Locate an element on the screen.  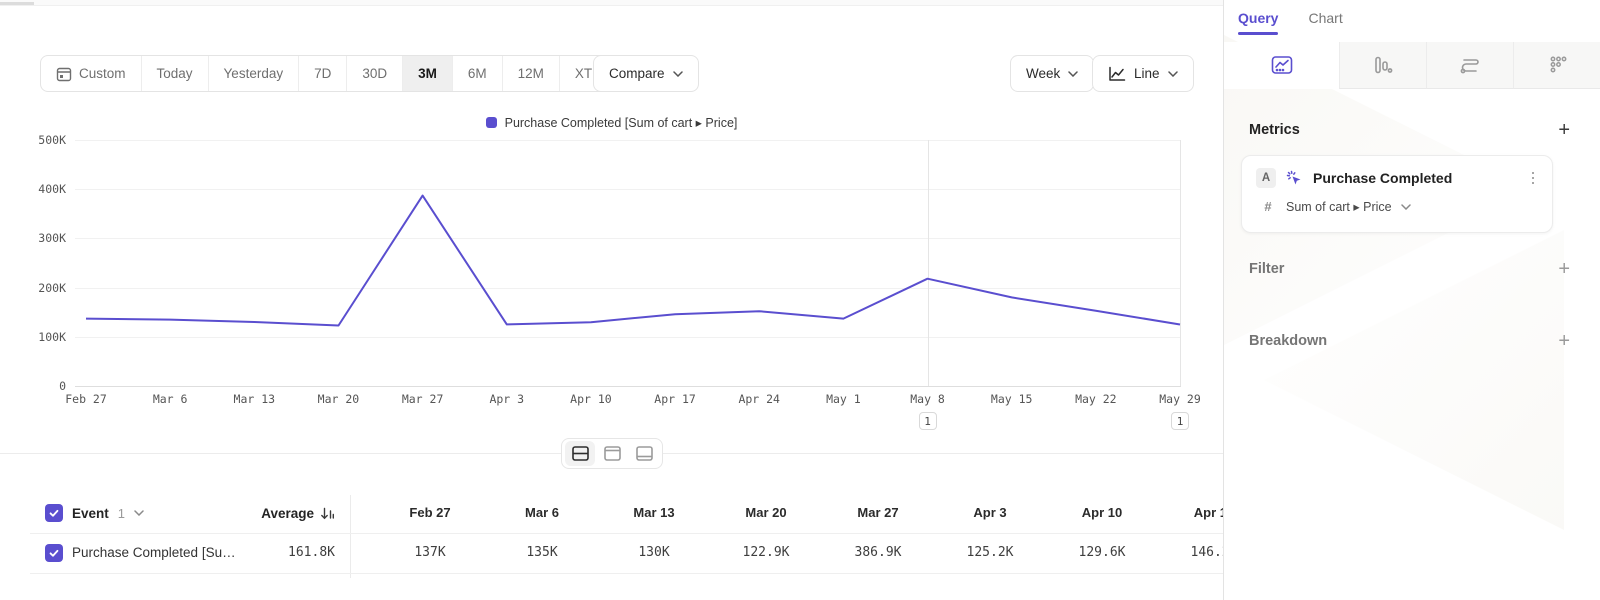
split-view-icon is located at coordinates (580, 453).